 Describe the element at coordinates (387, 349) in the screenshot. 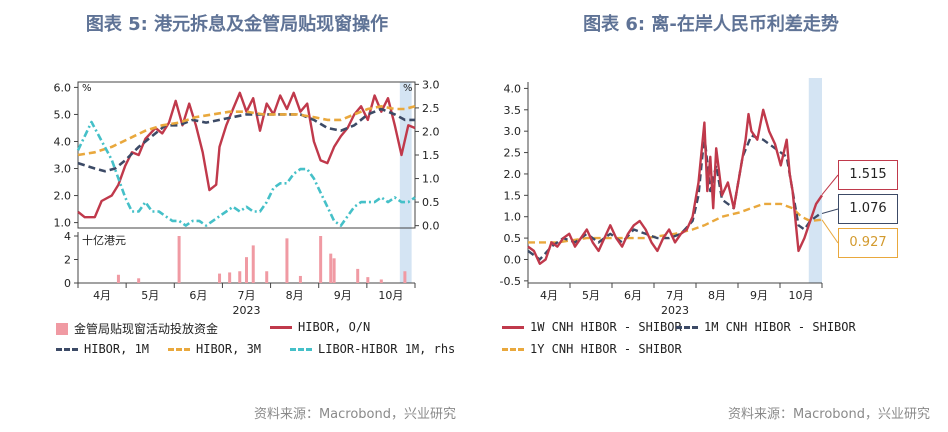

I see `legend-label: LIBOR-HIBOR 1M, rhs` at that location.